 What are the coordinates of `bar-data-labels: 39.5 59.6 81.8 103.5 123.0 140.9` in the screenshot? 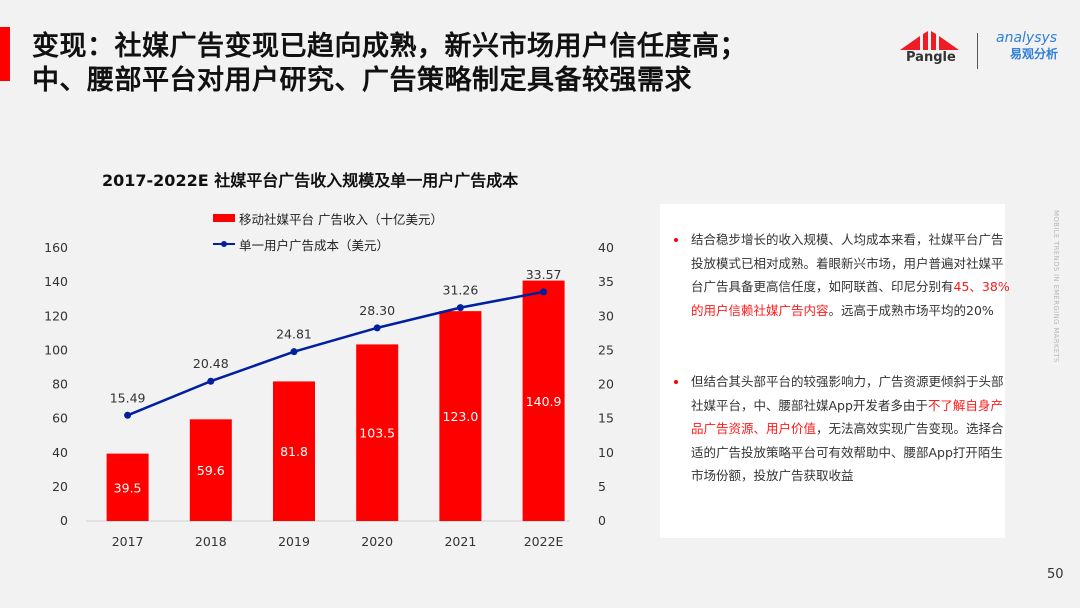 It's located at (338, 445).